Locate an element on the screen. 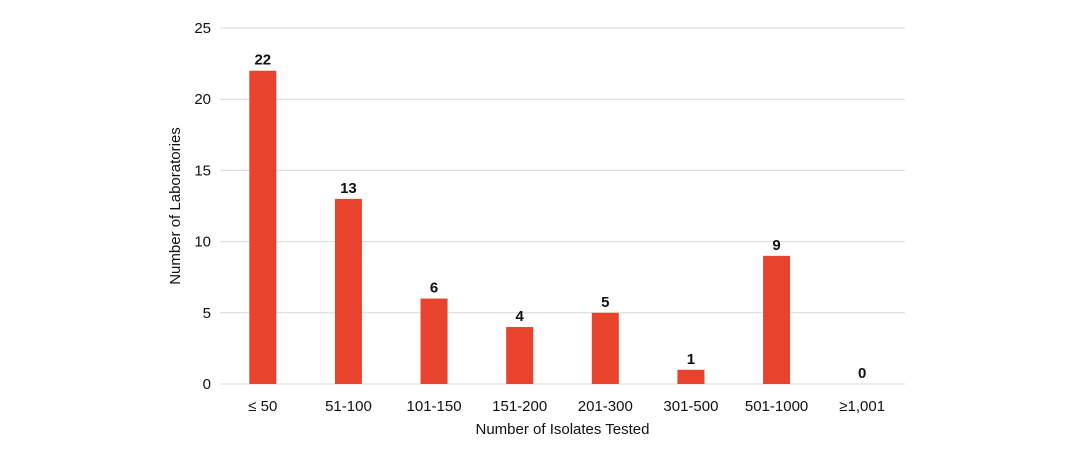 This screenshot has height=456, width=1066. y-axis-ticks: 0 5 10 15 20 25 is located at coordinates (202, 206).